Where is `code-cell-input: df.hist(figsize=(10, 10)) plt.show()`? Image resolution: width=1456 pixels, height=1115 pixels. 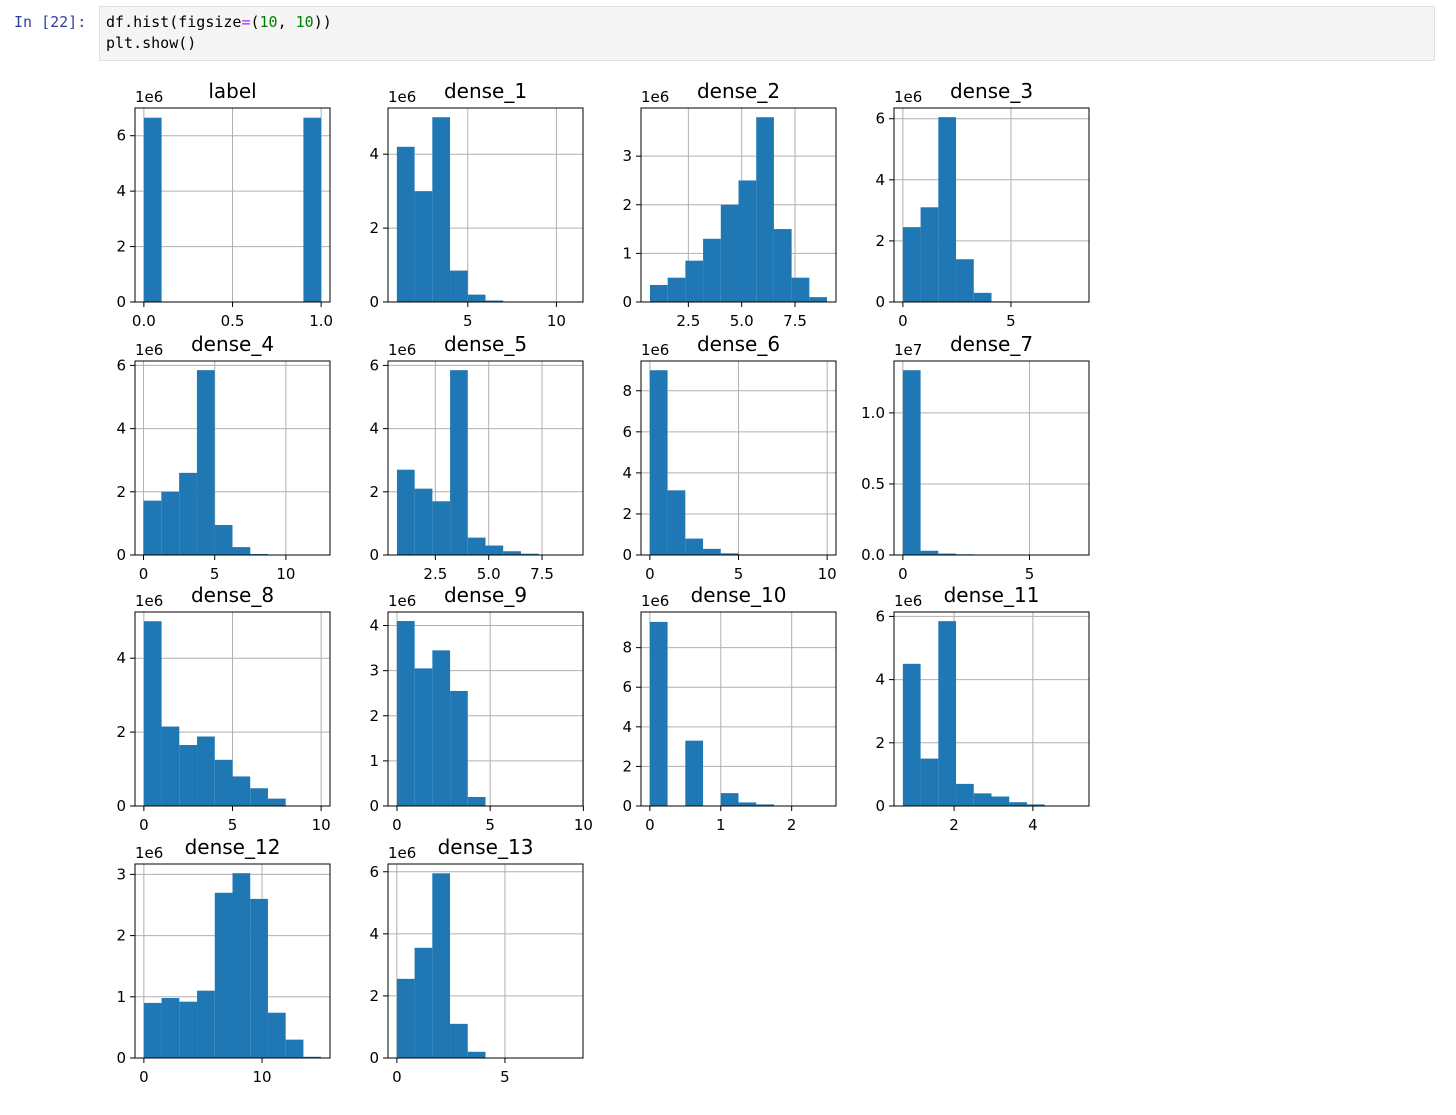 code-cell-input: df.hist(figsize=(10, 10)) plt.show() is located at coordinates (767, 33).